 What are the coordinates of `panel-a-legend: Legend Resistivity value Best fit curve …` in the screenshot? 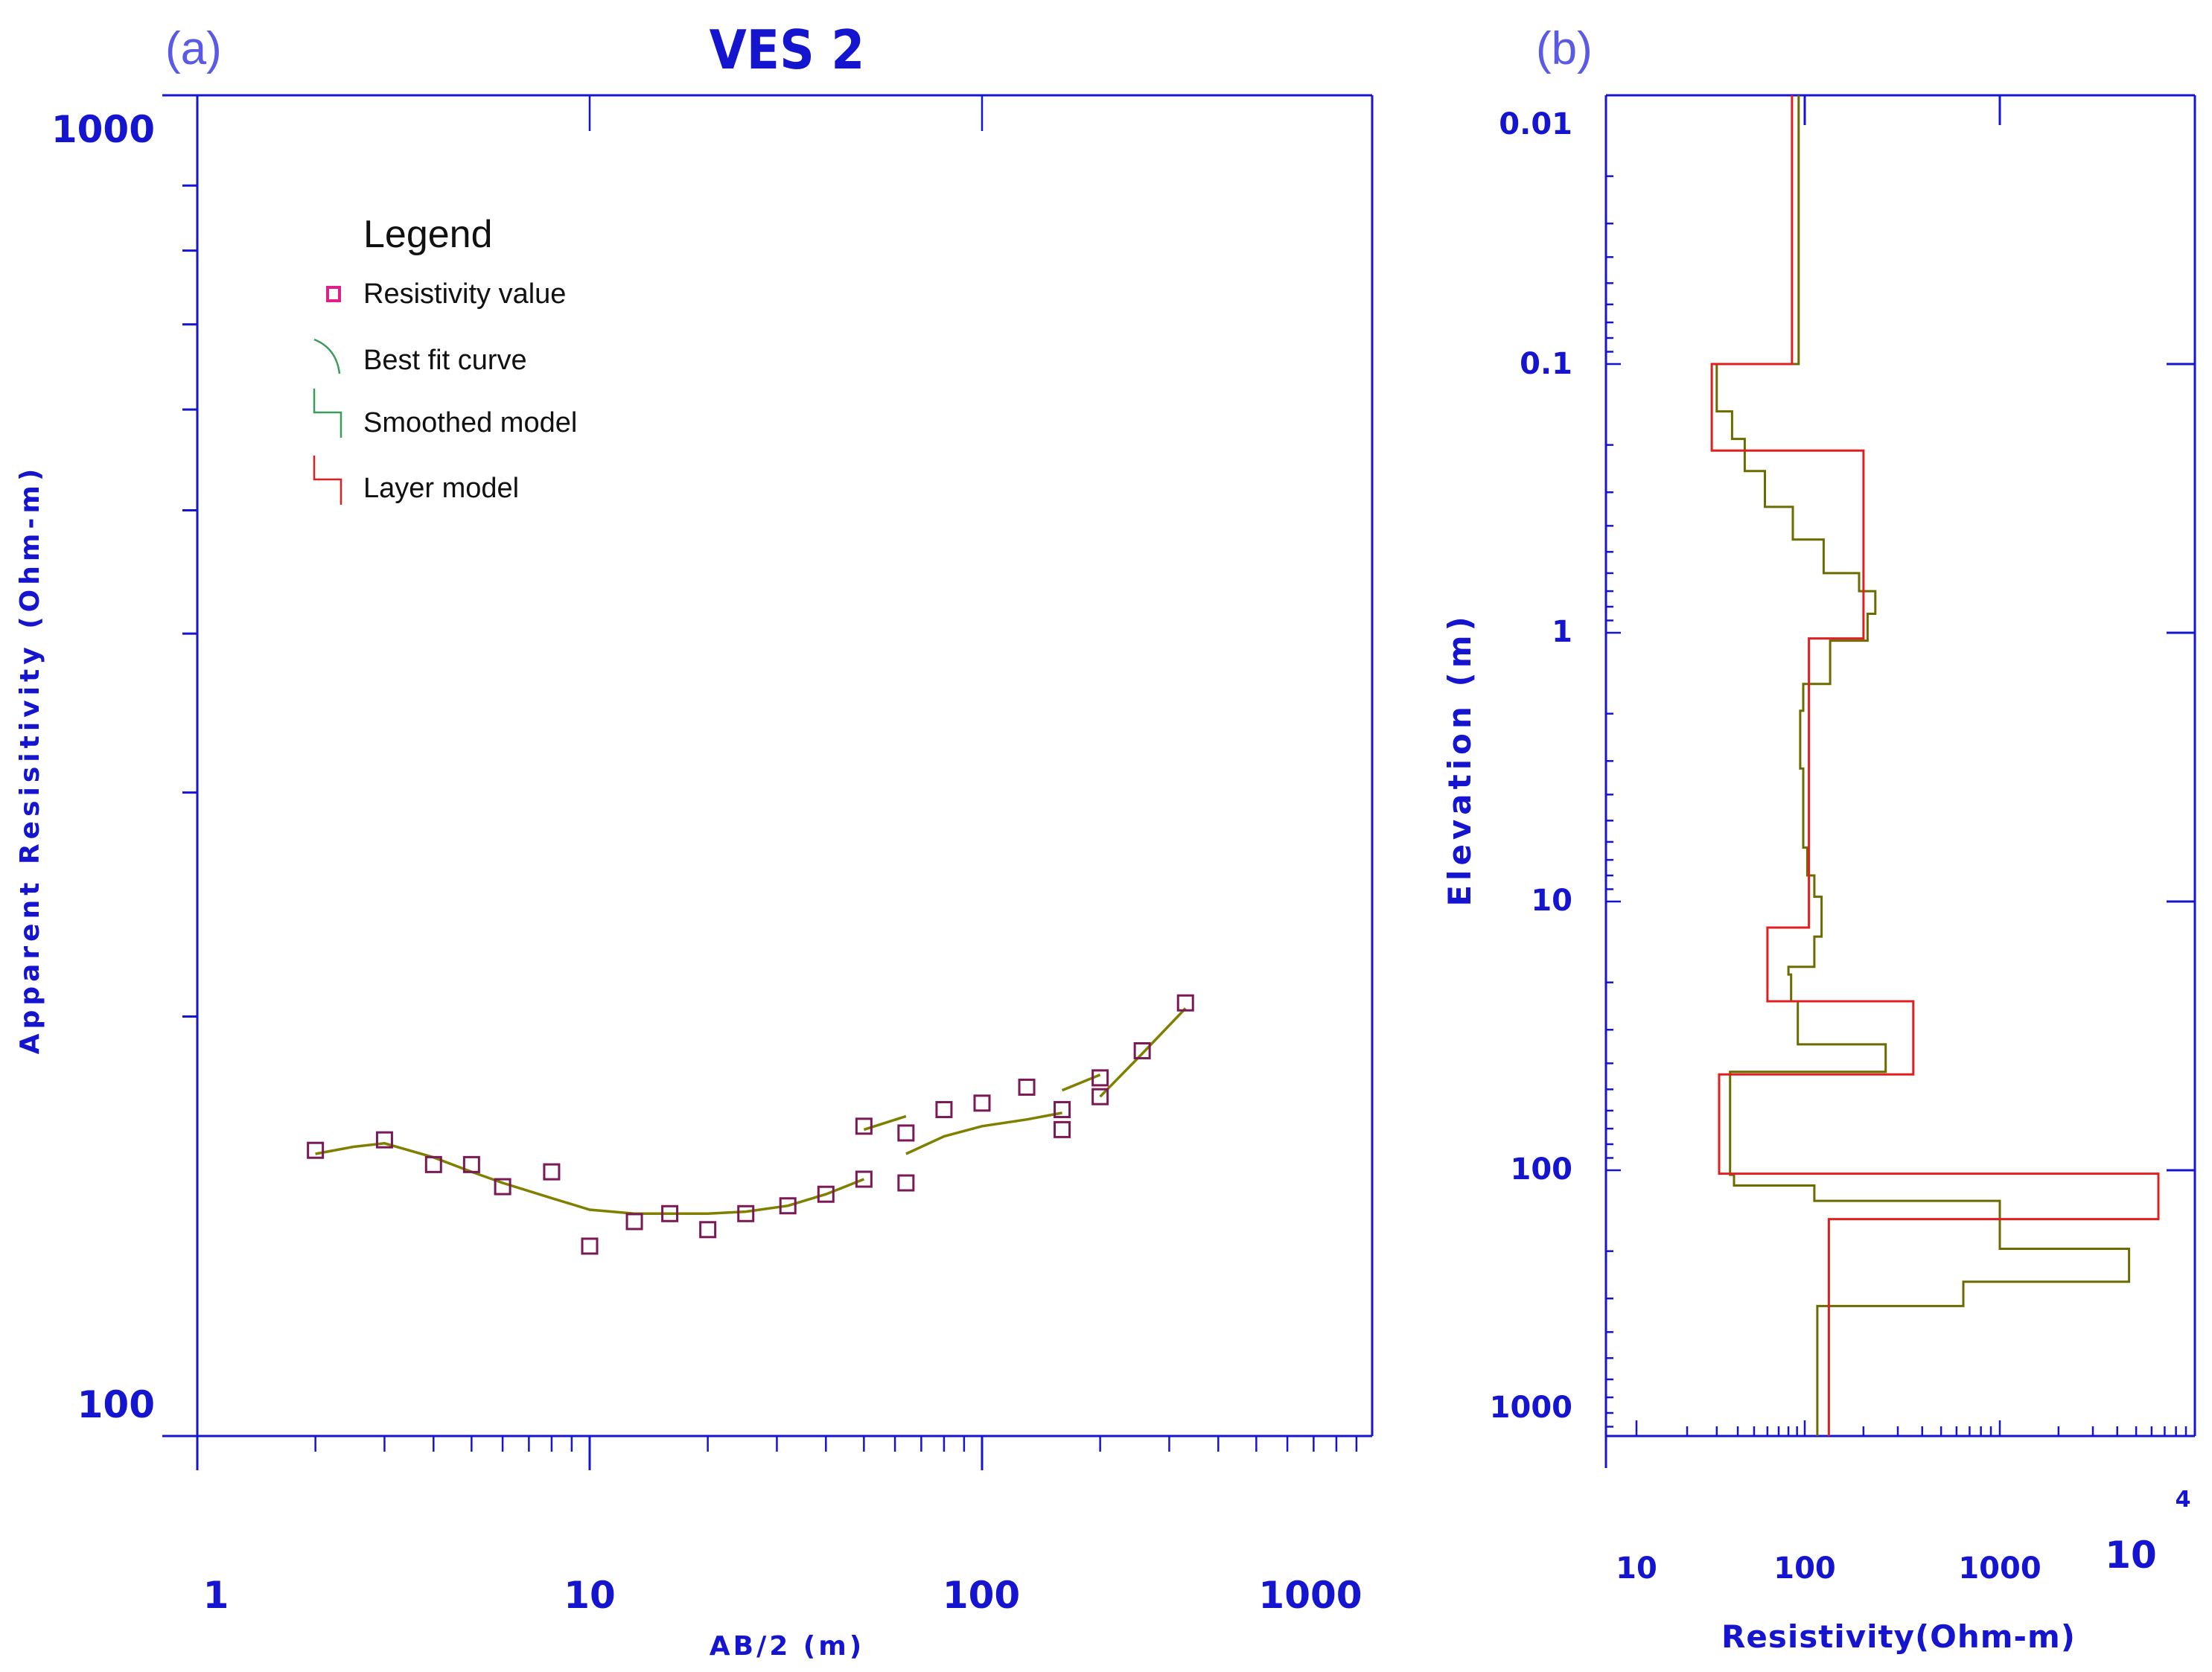 It's located at (445, 359).